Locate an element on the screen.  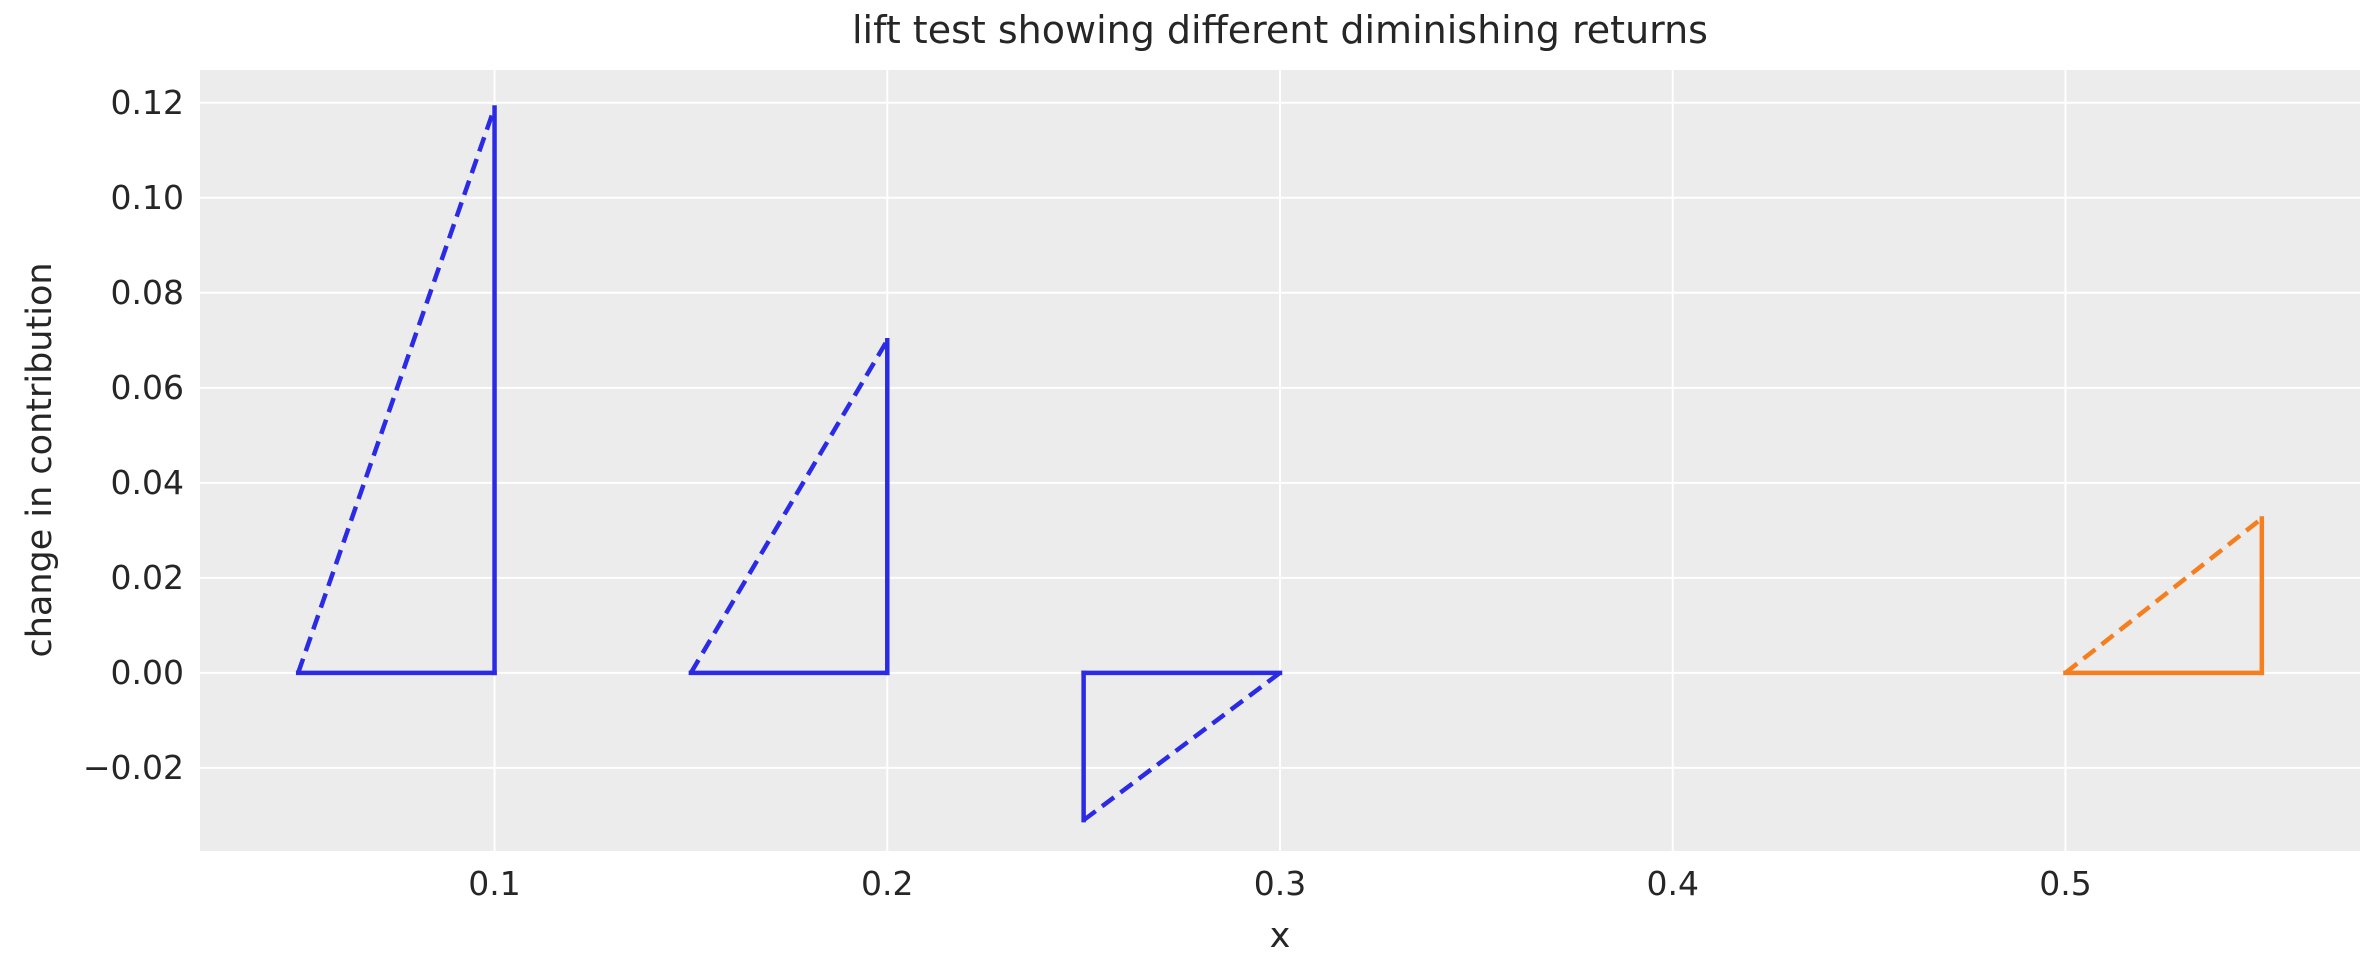
lift-triangle-3-dashed-hypotenuse is located at coordinates (1182, 746).